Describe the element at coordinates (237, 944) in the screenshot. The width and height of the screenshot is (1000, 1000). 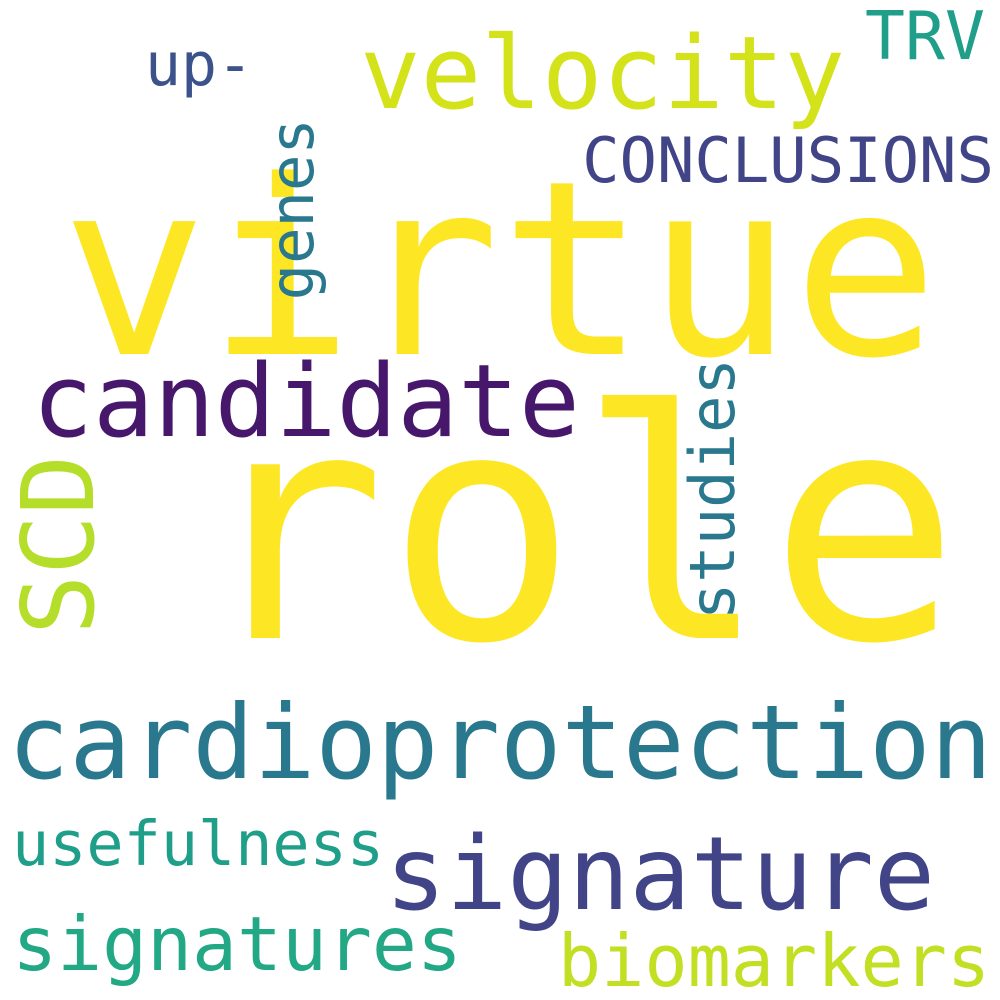
I see `word-signatures: signatures` at that location.